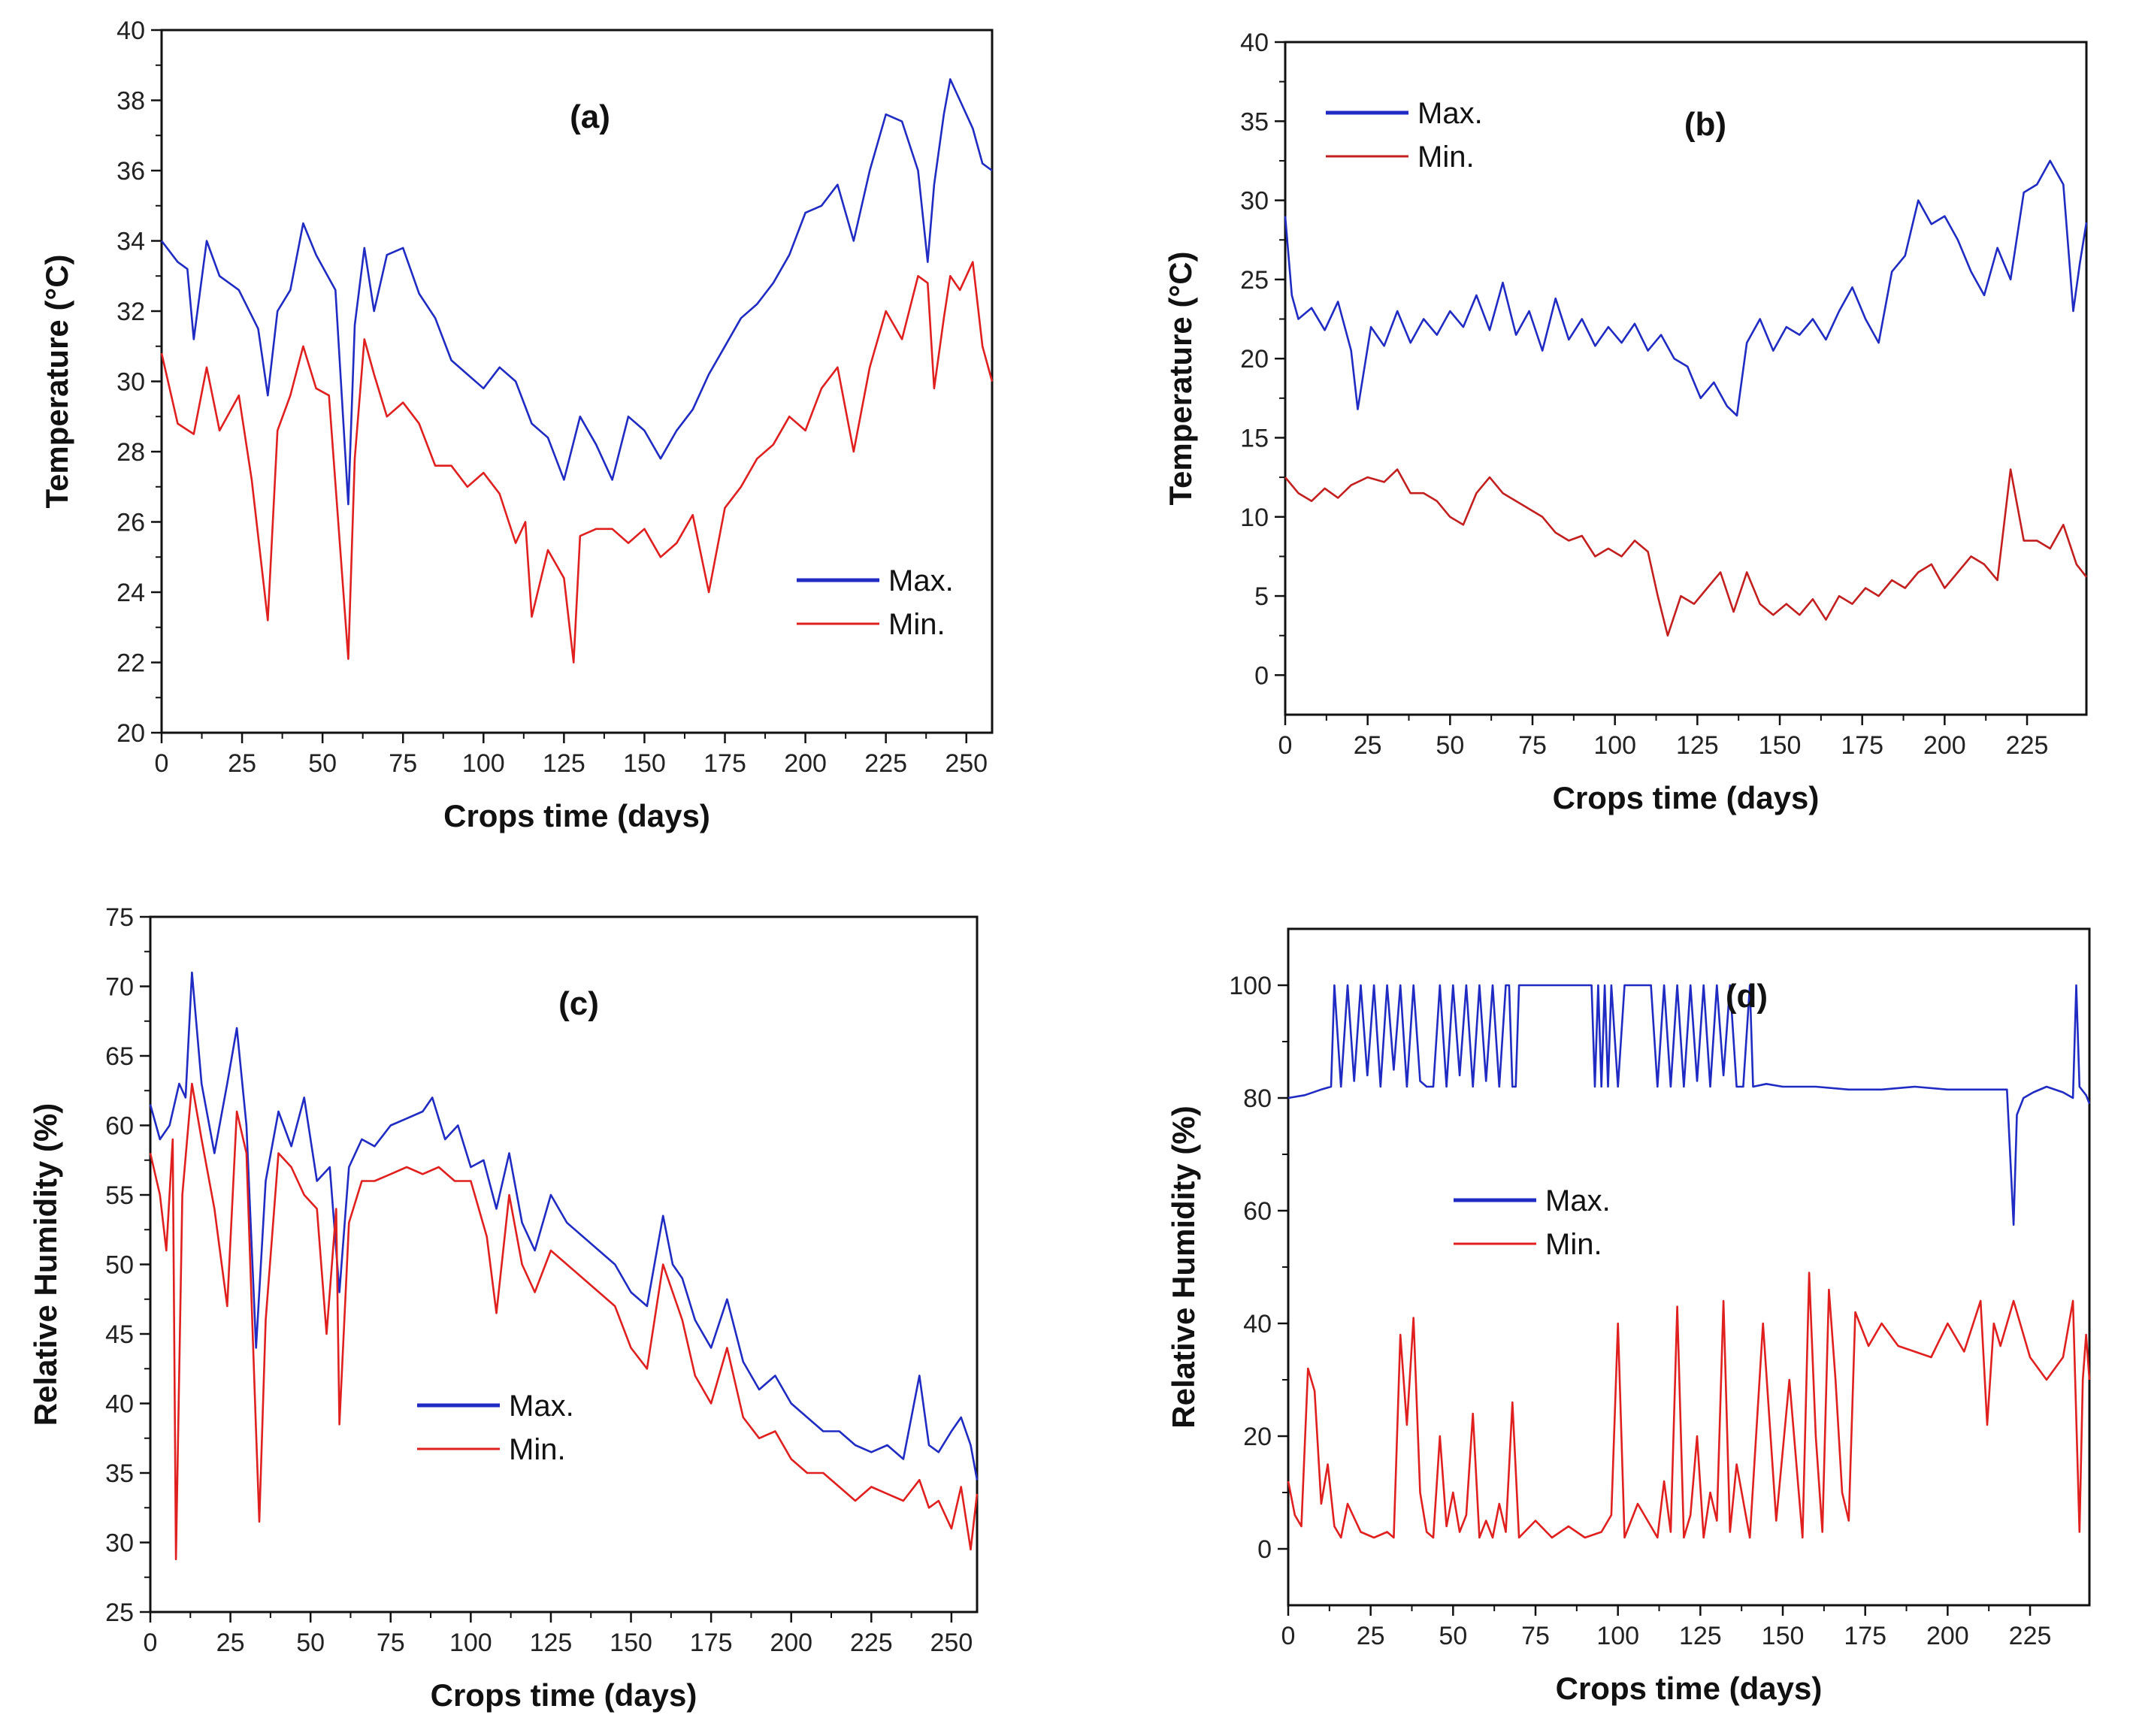 This screenshot has width=2130, height=1736. What do you see at coordinates (1257, 1098) in the screenshot?
I see `y-tick-label: 80` at bounding box center [1257, 1098].